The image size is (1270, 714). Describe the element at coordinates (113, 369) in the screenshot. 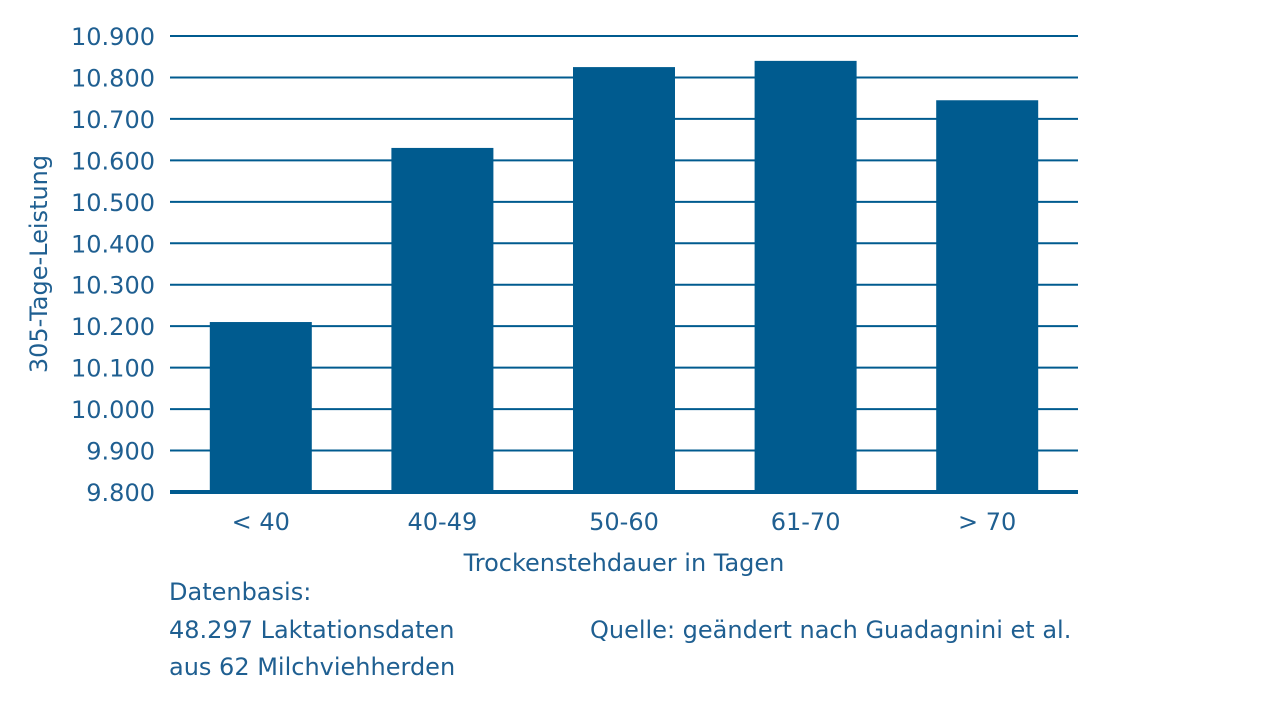

I see `y-tick-label: 10.100` at that location.